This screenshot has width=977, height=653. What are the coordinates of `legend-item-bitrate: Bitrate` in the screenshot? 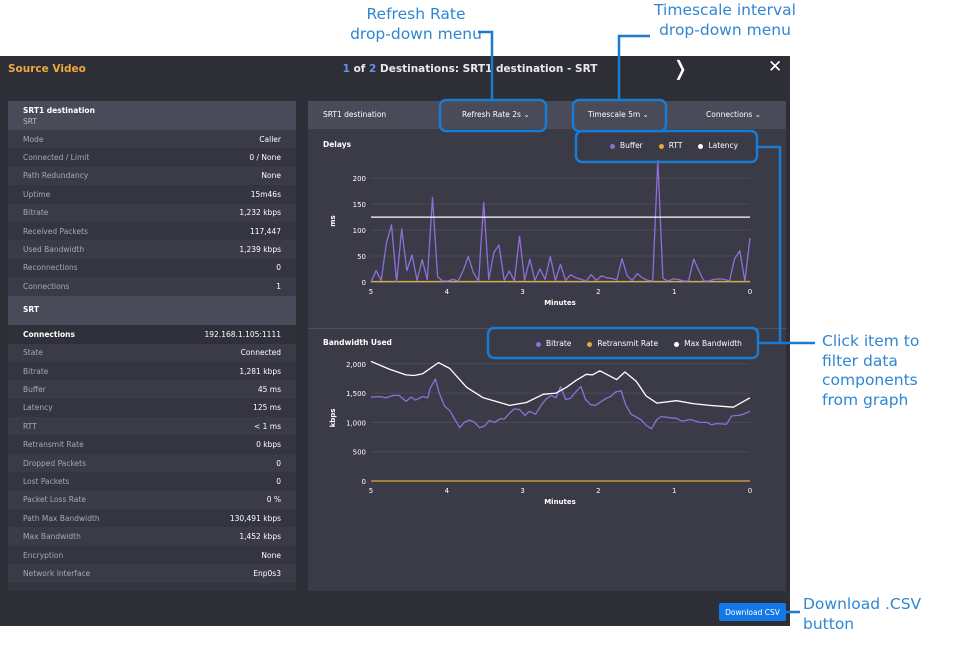 It's located at (553, 343).